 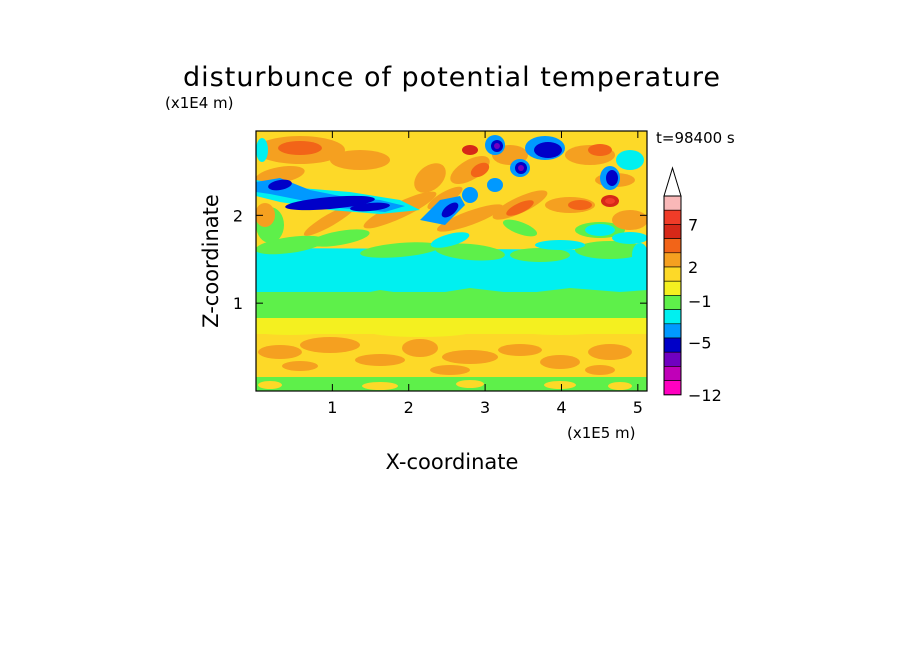 What do you see at coordinates (561, 407) in the screenshot?
I see `x-tick-label: 4` at bounding box center [561, 407].